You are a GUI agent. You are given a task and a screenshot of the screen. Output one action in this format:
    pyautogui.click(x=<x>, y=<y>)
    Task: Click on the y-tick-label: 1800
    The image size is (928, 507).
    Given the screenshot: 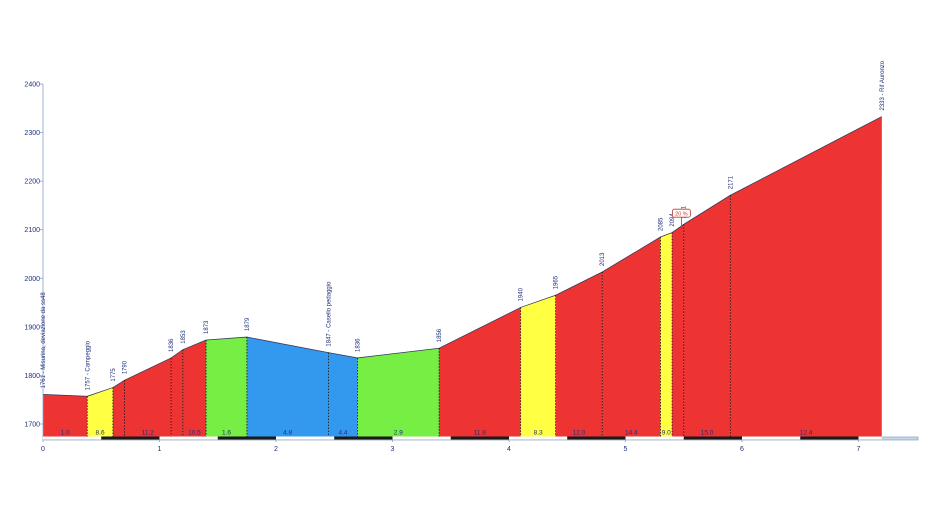 What is the action you would take?
    pyautogui.click(x=32, y=376)
    